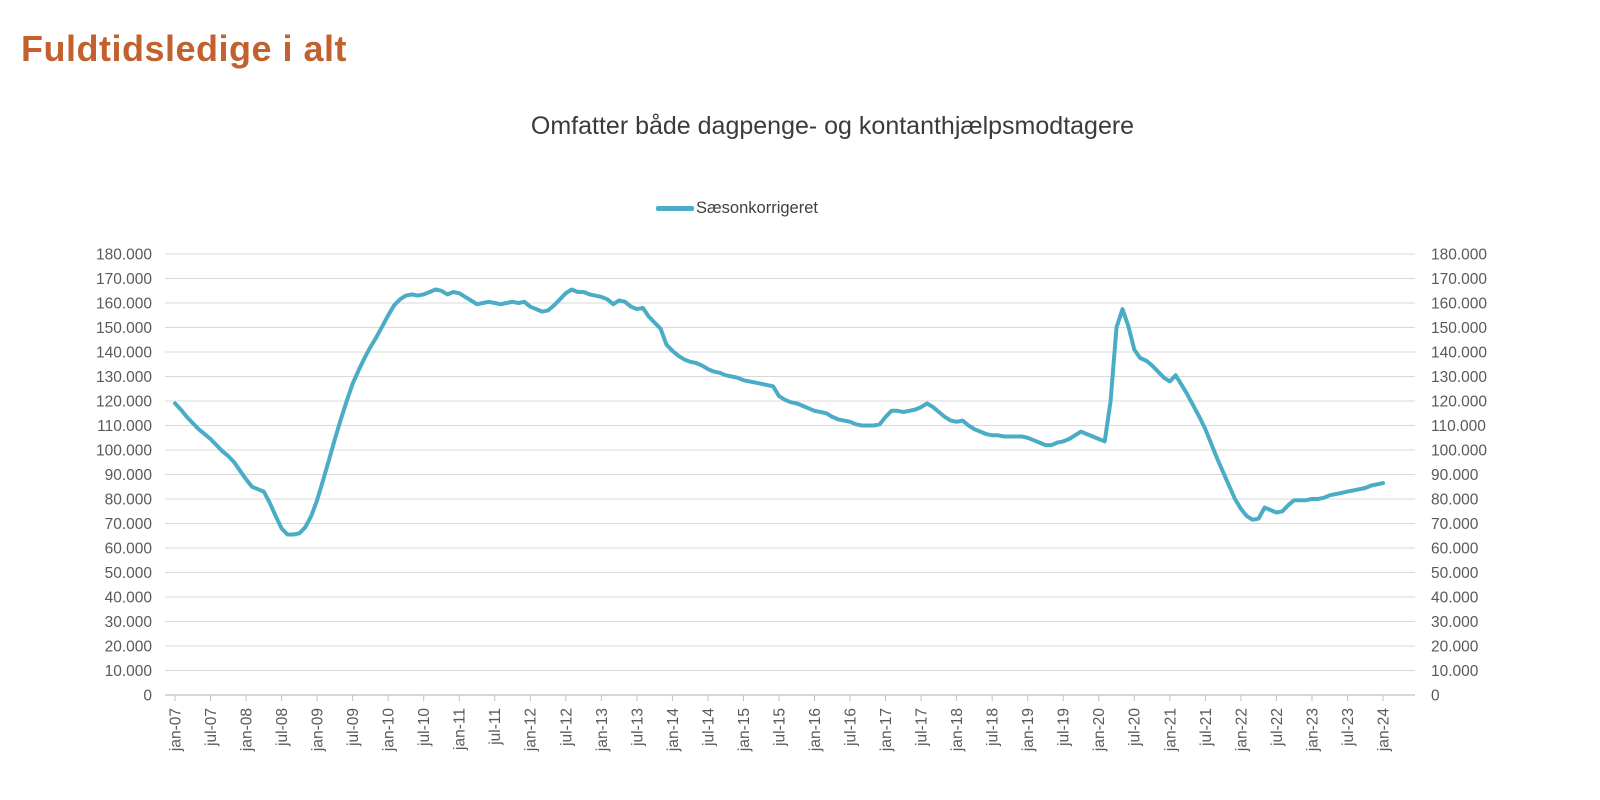  Describe the element at coordinates (757, 207) in the screenshot. I see `legend-label: Sæsonkorrigeret` at that location.